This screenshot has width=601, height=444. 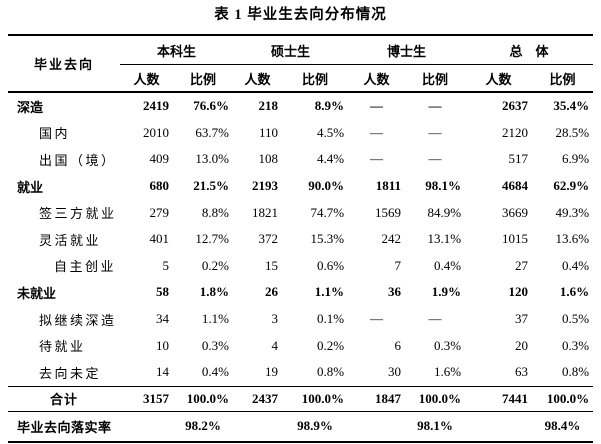 I want to click on num-cell: 30, so click(x=395, y=372).